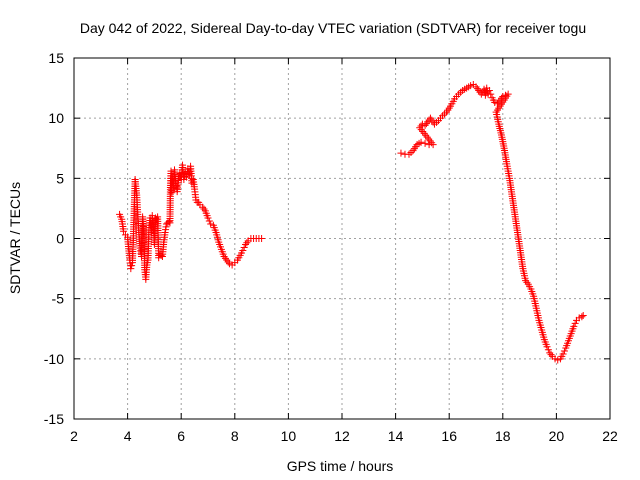 The height and width of the screenshot is (480, 640). Describe the element at coordinates (289, 436) in the screenshot. I see `x-tick-label: 10` at that location.